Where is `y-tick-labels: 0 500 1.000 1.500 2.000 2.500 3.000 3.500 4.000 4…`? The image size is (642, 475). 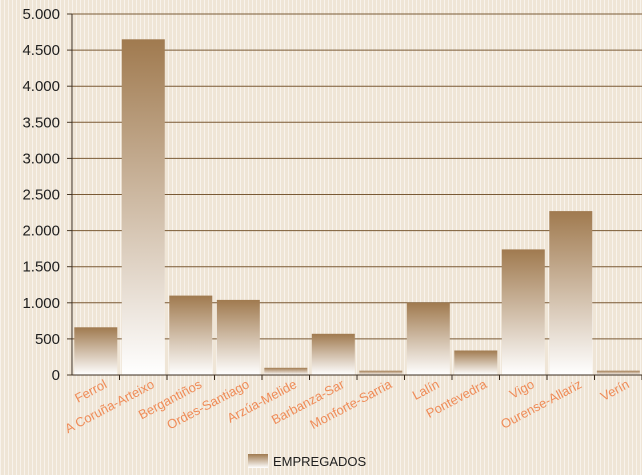
y-tick-labels: 0 500 1.000 1.500 2.000 2.500 3.000 3.500 4.000 4… is located at coordinates (41, 195).